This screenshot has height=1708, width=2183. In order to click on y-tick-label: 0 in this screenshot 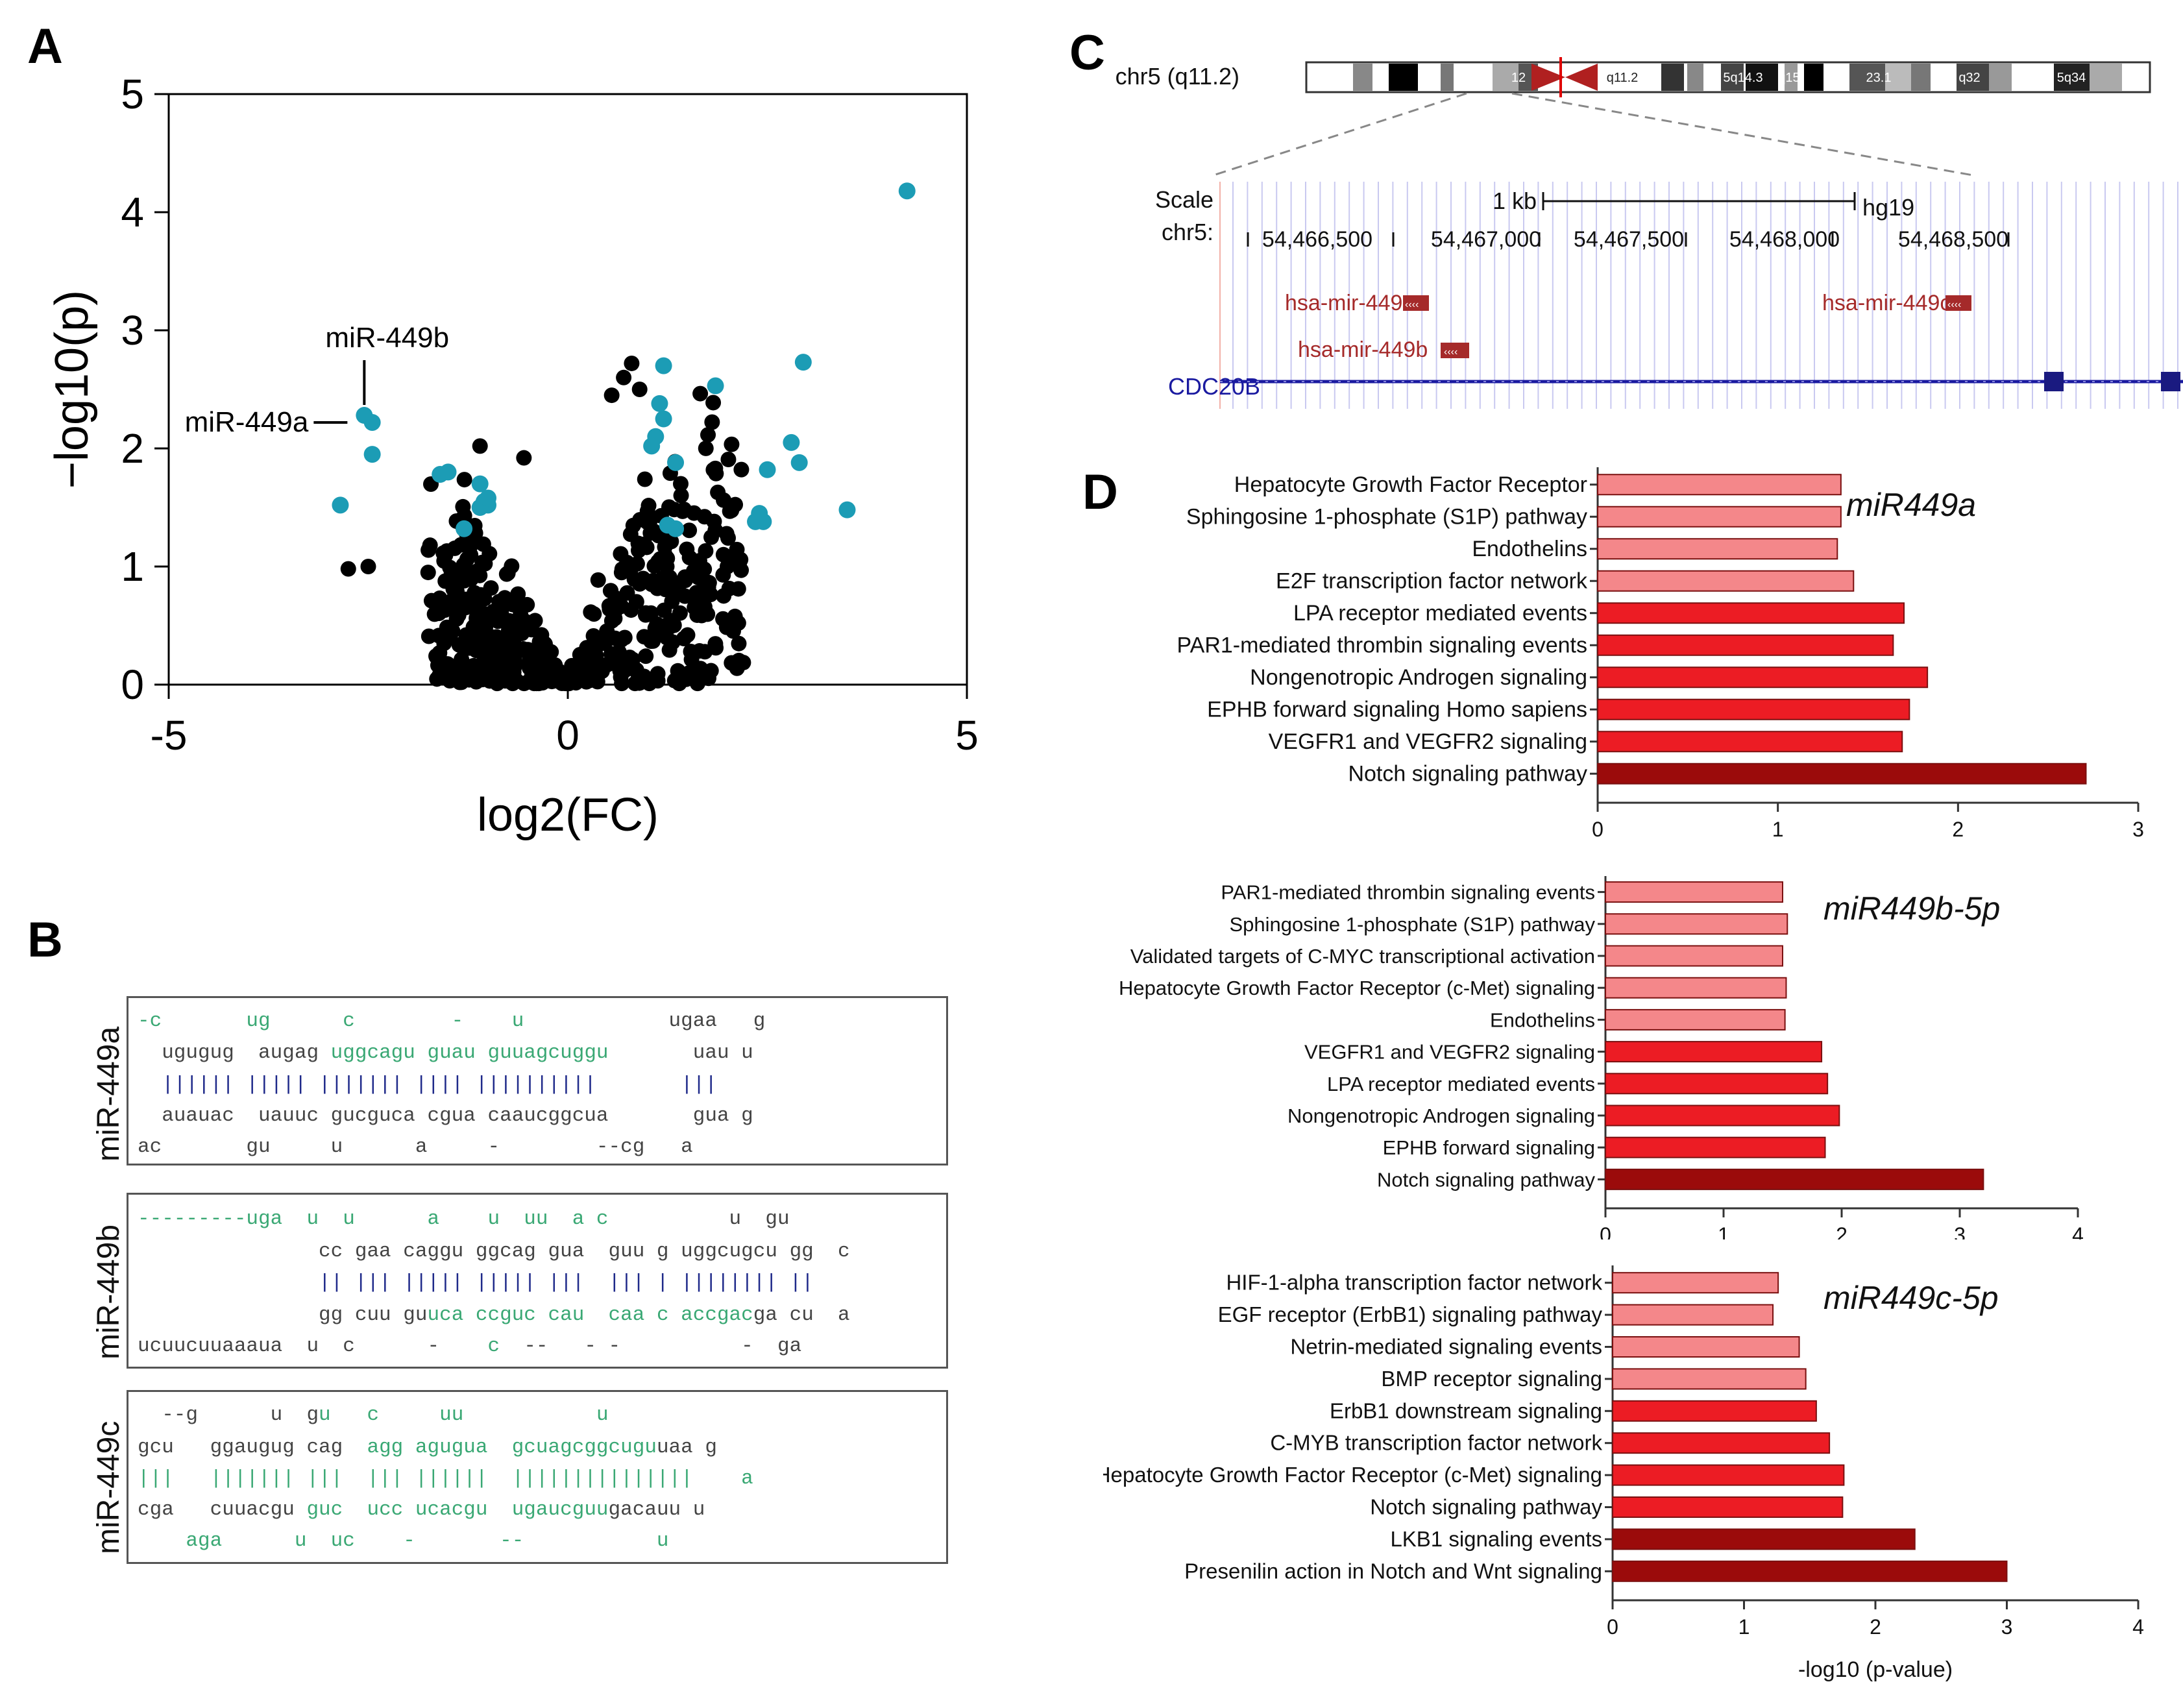, I will do `click(132, 684)`.